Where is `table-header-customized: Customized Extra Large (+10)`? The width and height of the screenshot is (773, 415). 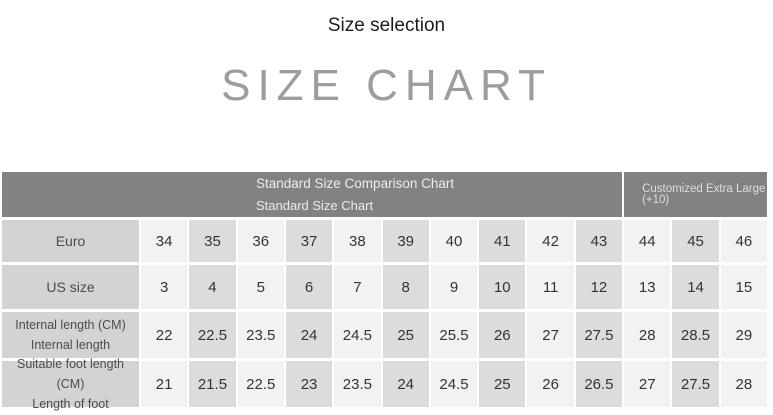
table-header-customized: Customized Extra Large (+10) is located at coordinates (695, 194).